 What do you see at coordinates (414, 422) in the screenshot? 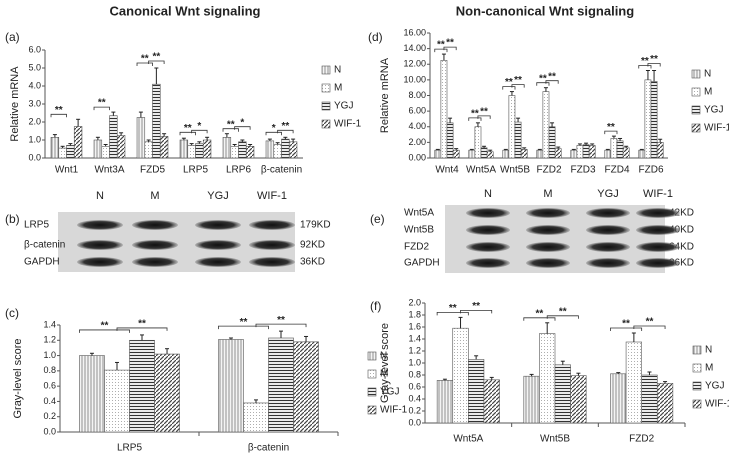
I see `y-tick-label: 0.0` at bounding box center [414, 422].